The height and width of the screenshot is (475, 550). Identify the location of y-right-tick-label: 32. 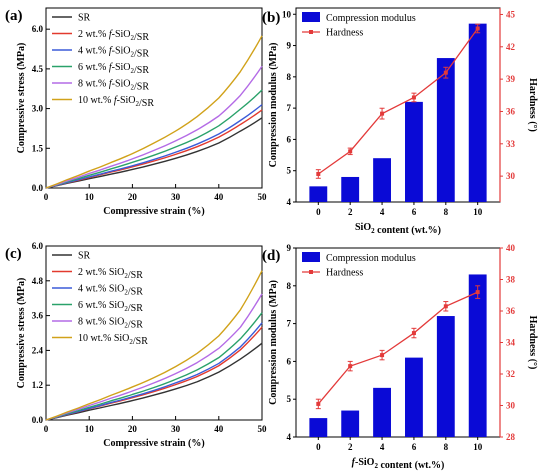
(511, 374).